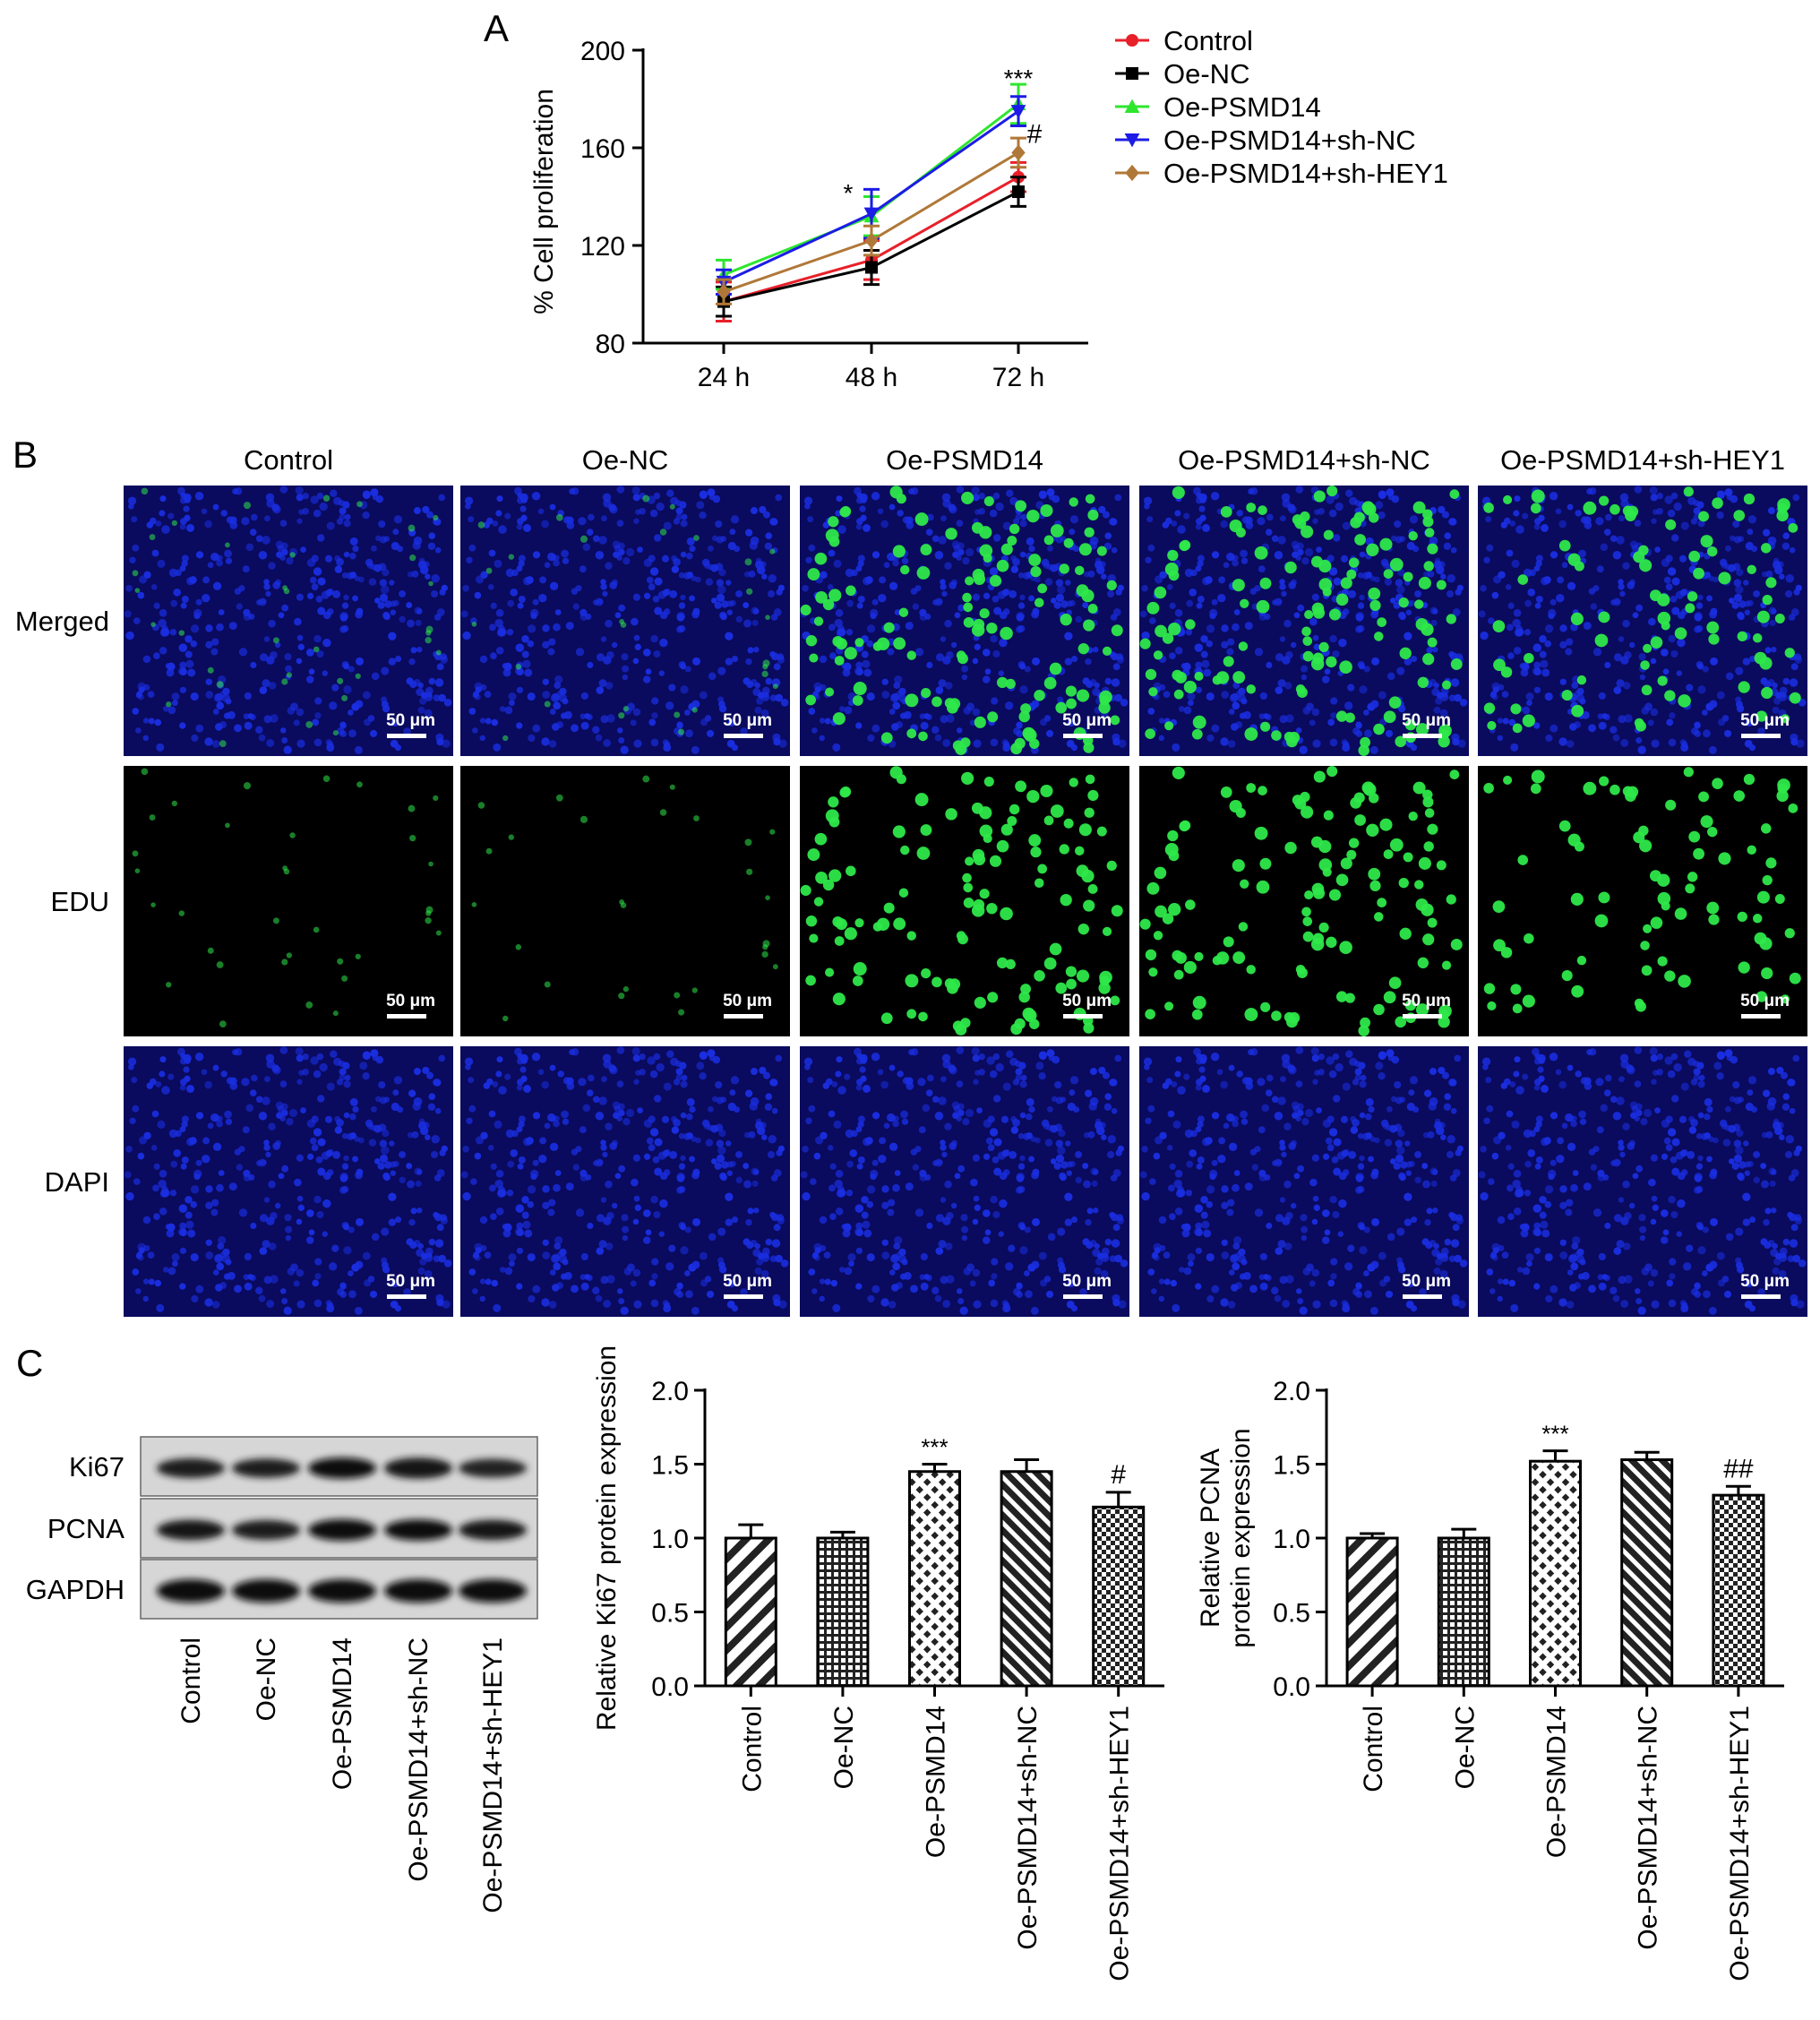  What do you see at coordinates (406, 736) in the screenshot?
I see `scale-bar` at bounding box center [406, 736].